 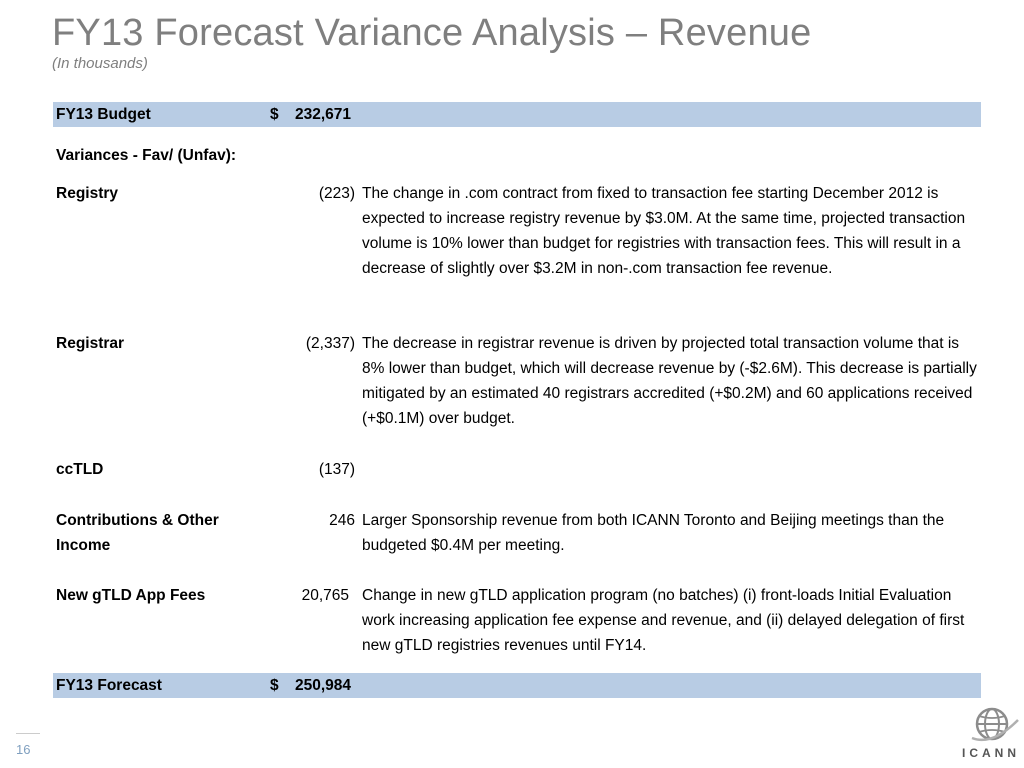 I want to click on budget-currency: $, so click(x=274, y=114).